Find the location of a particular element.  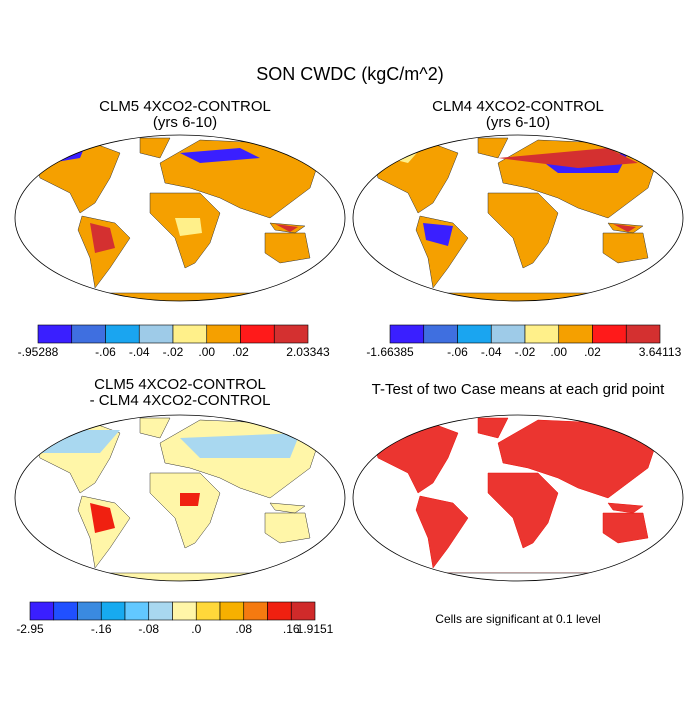

colorbar-label: 1.9151 is located at coordinates (315, 629).